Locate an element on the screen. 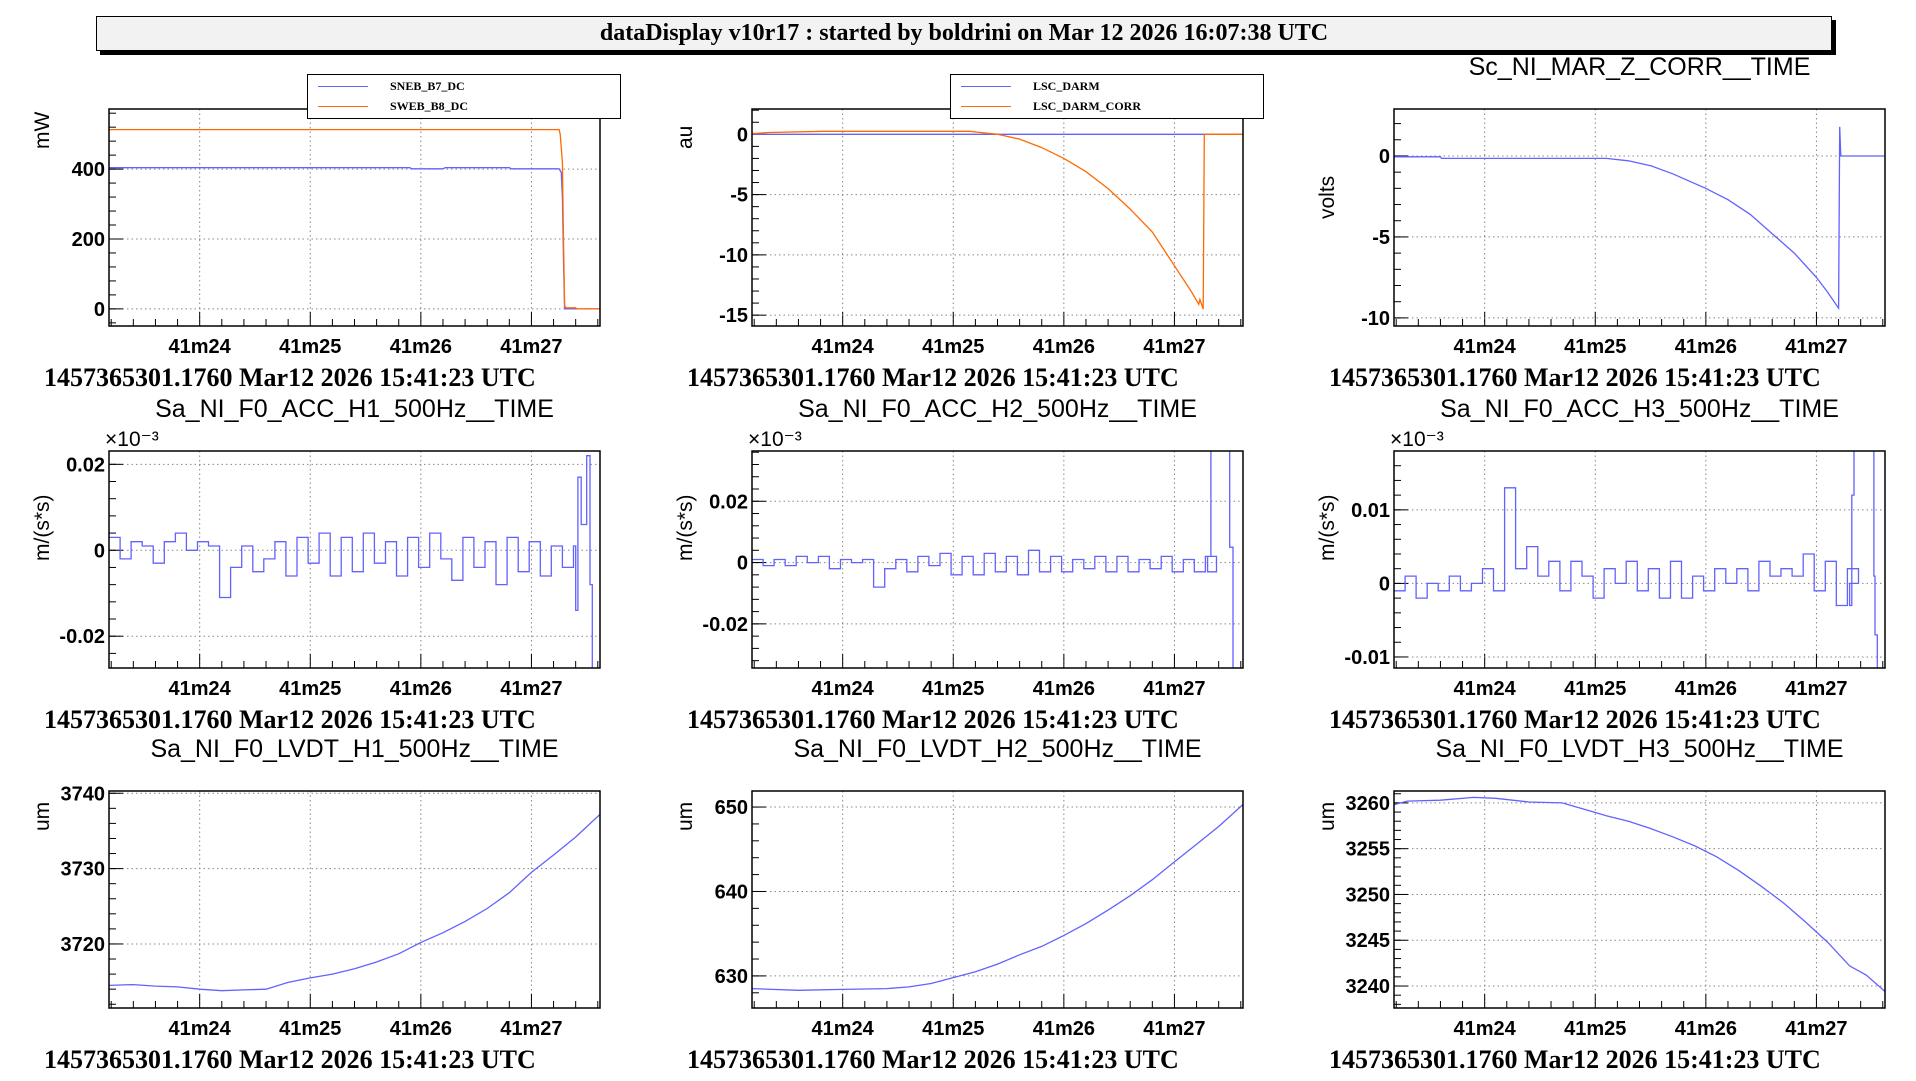  y-tick-label: 3740 is located at coordinates (83, 794).